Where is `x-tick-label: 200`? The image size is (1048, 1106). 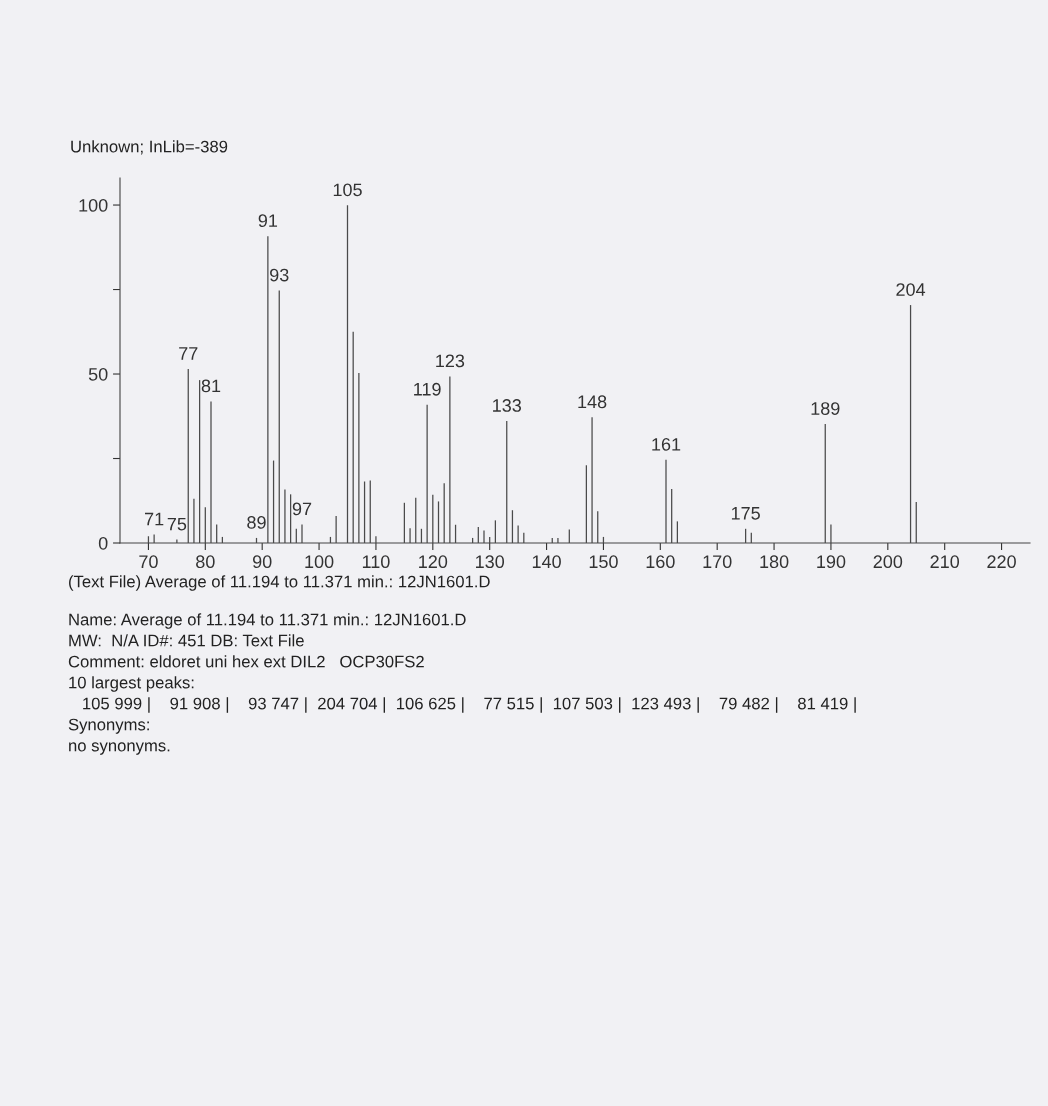 x-tick-label: 200 is located at coordinates (888, 562).